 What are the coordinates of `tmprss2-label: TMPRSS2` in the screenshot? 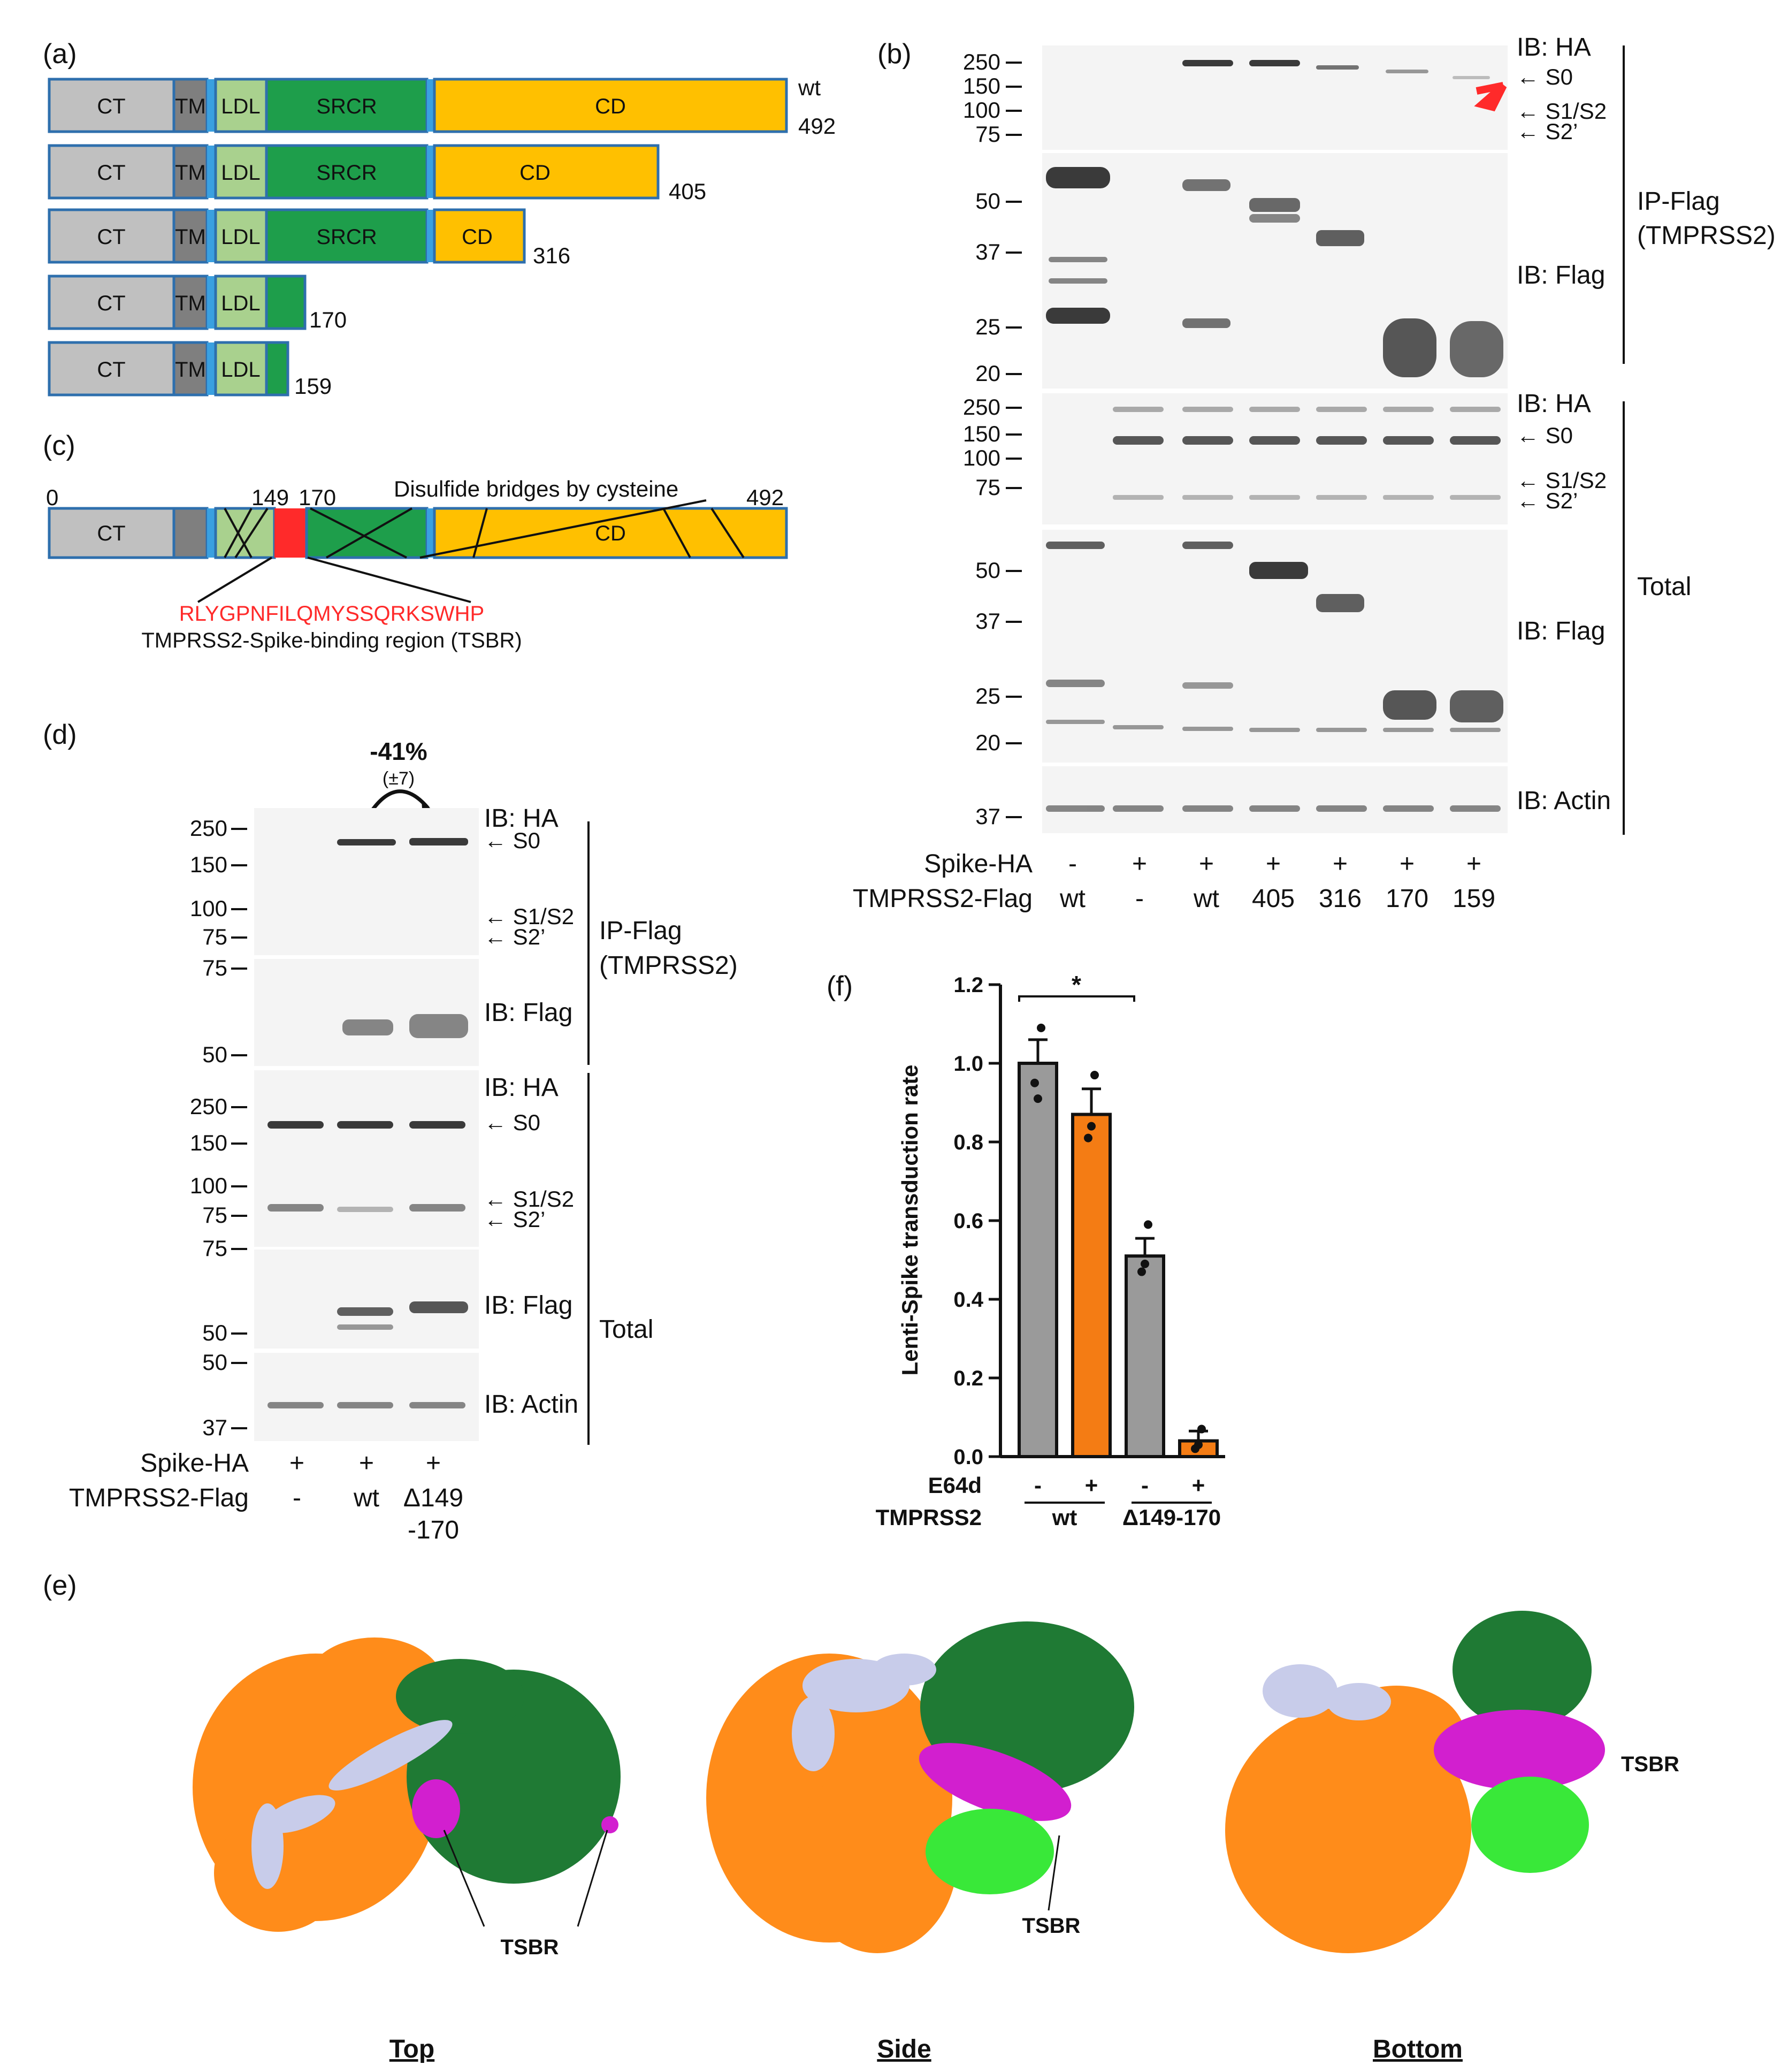 It's located at (929, 1517).